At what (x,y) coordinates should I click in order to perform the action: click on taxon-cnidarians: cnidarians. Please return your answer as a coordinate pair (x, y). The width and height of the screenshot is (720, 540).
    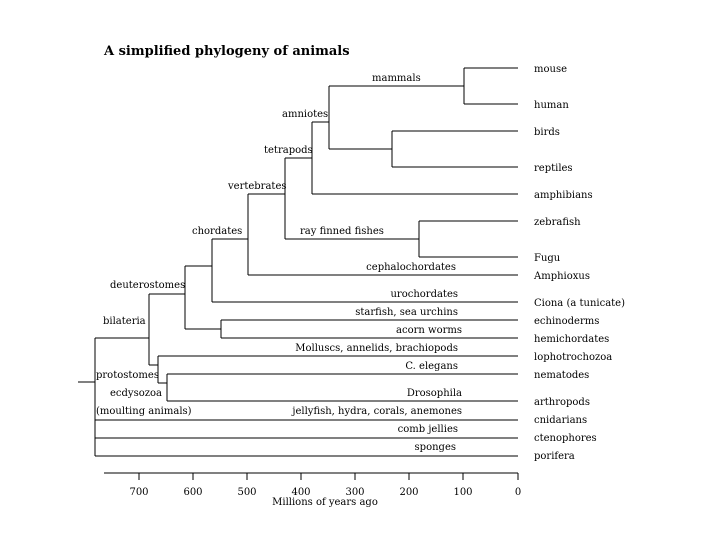
    Looking at the image, I should click on (560, 420).